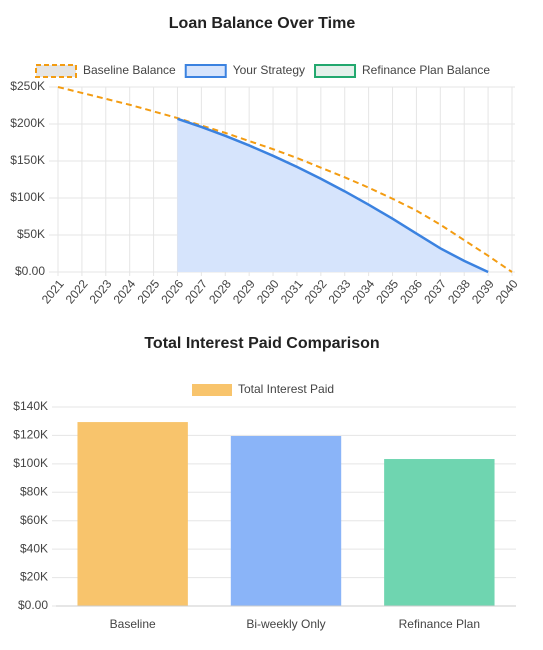  Describe the element at coordinates (387, 292) in the screenshot. I see `x-tick-label: 2035` at that location.